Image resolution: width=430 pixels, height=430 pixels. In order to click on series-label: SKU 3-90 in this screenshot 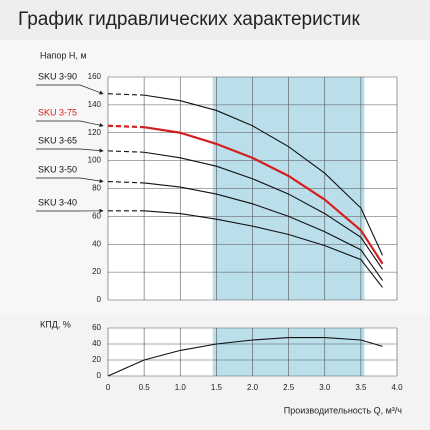, I will do `click(57, 76)`.